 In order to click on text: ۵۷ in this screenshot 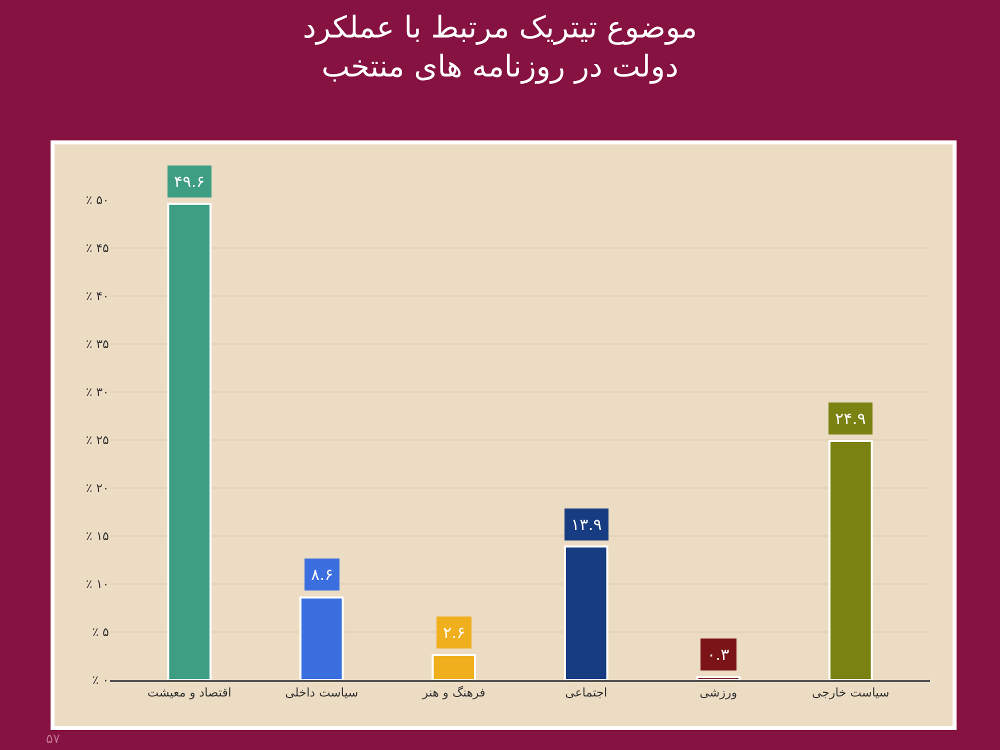, I will do `click(53, 739)`.